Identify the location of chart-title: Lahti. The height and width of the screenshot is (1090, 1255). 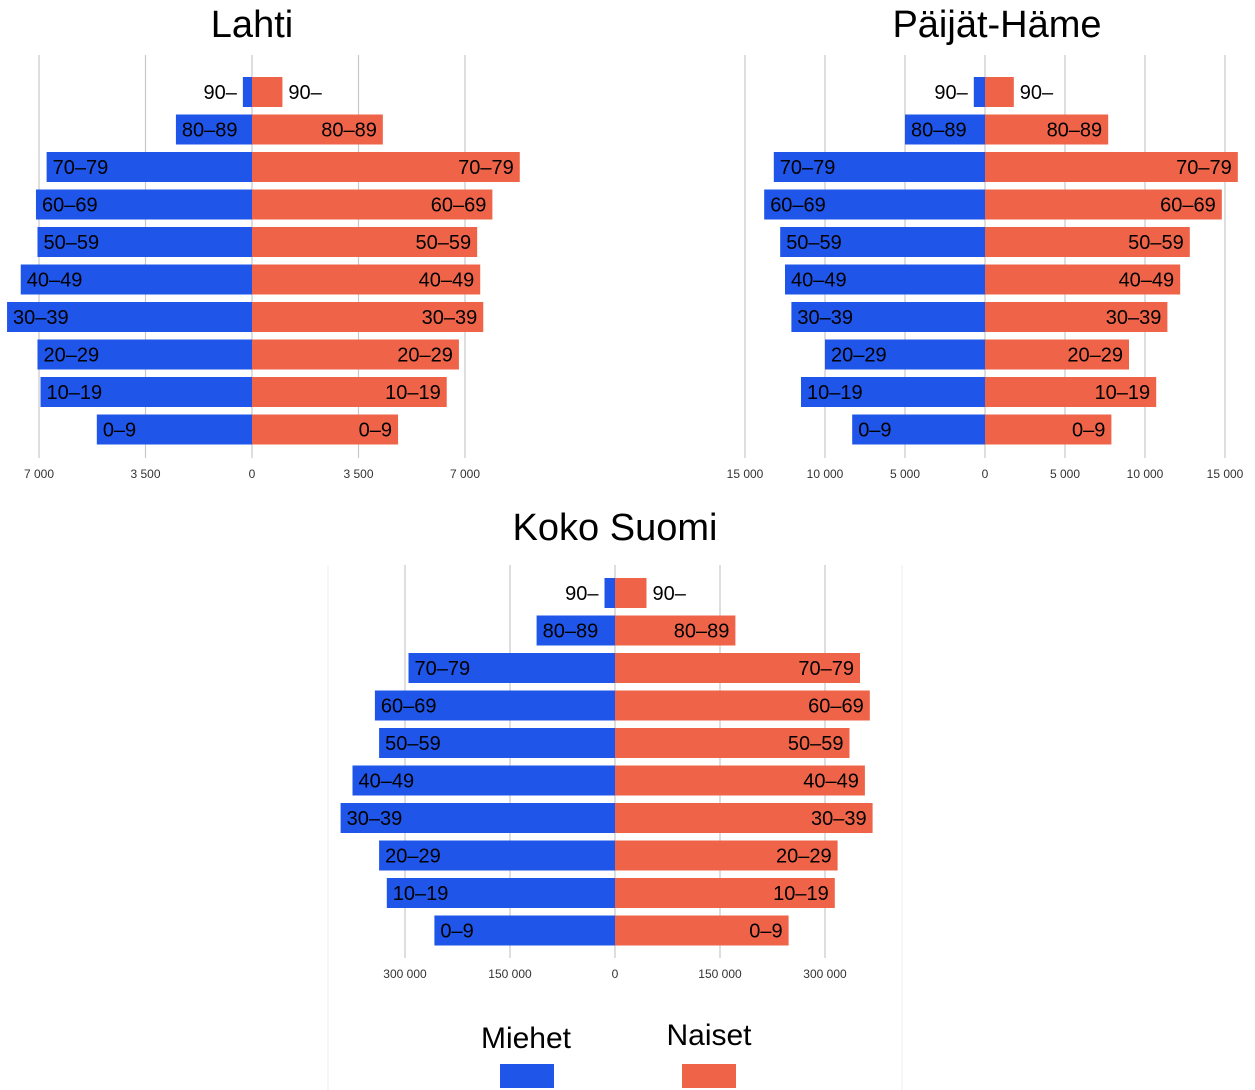
(252, 25).